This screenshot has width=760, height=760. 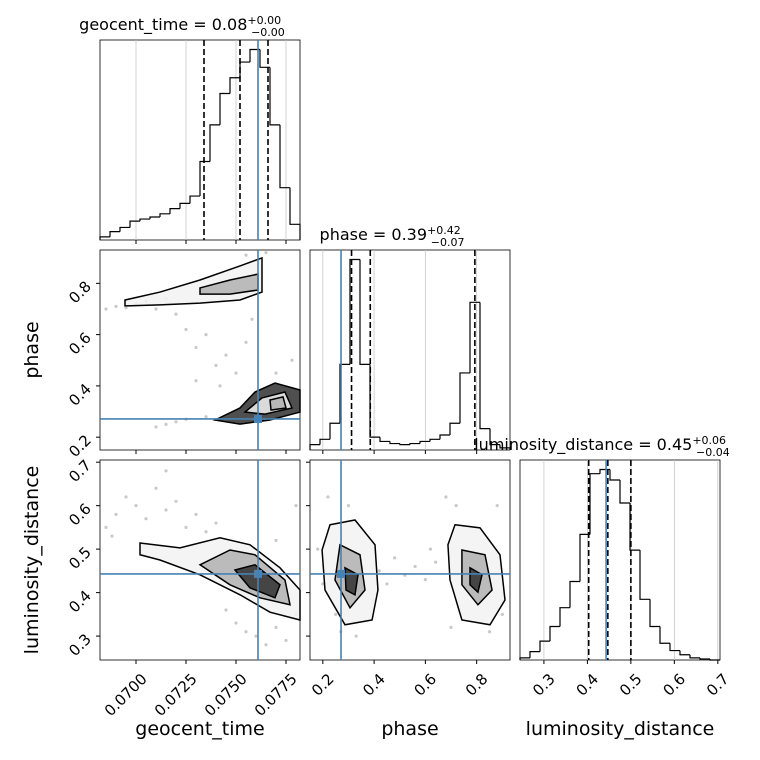 What do you see at coordinates (80, 471) in the screenshot?
I see `y-tick-label: 0.7` at bounding box center [80, 471].